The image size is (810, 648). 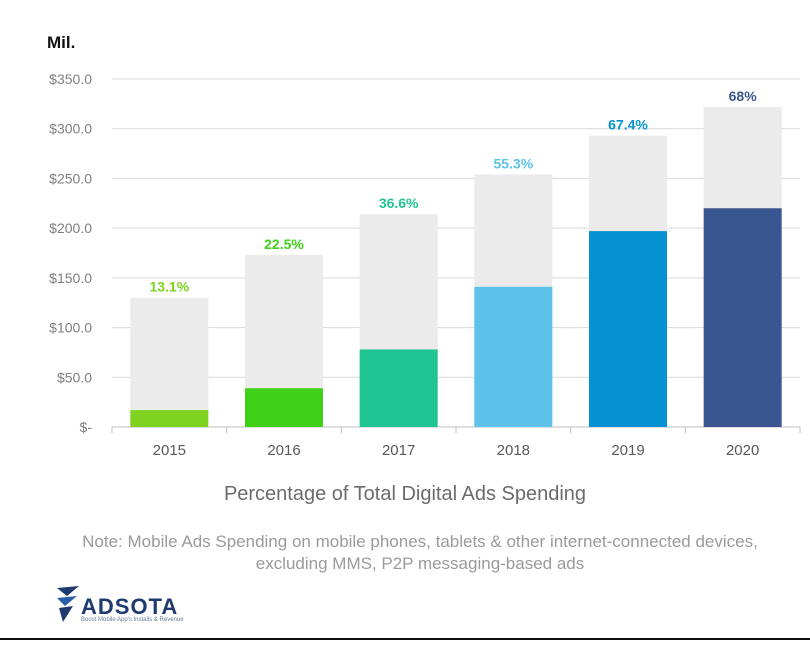 I want to click on logo-name: ADSOTA, so click(x=130, y=606).